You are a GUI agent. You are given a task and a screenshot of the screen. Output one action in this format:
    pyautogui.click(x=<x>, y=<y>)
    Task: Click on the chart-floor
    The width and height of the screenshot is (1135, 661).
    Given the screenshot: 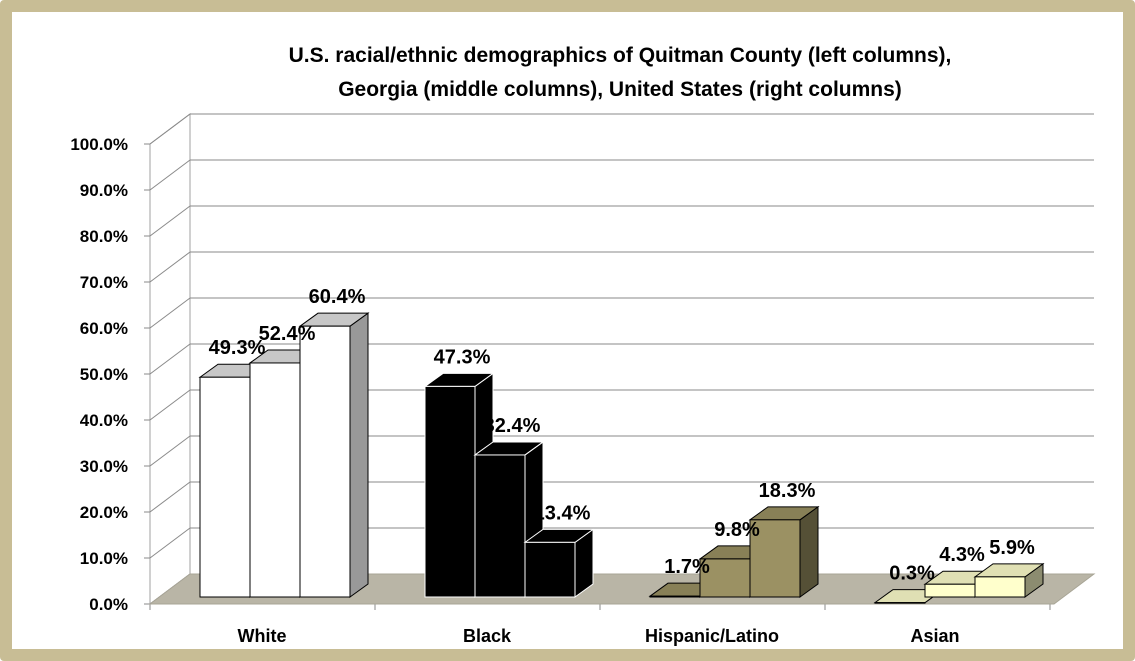 What is the action you would take?
    pyautogui.click(x=622, y=589)
    